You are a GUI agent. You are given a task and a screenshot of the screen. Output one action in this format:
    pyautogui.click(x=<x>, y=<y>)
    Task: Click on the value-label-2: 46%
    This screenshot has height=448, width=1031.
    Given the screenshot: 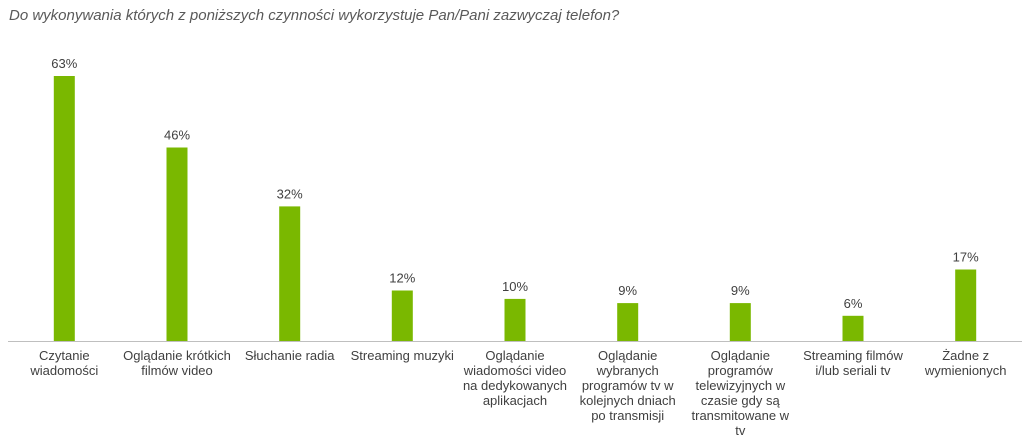 What is the action you would take?
    pyautogui.click(x=177, y=135)
    